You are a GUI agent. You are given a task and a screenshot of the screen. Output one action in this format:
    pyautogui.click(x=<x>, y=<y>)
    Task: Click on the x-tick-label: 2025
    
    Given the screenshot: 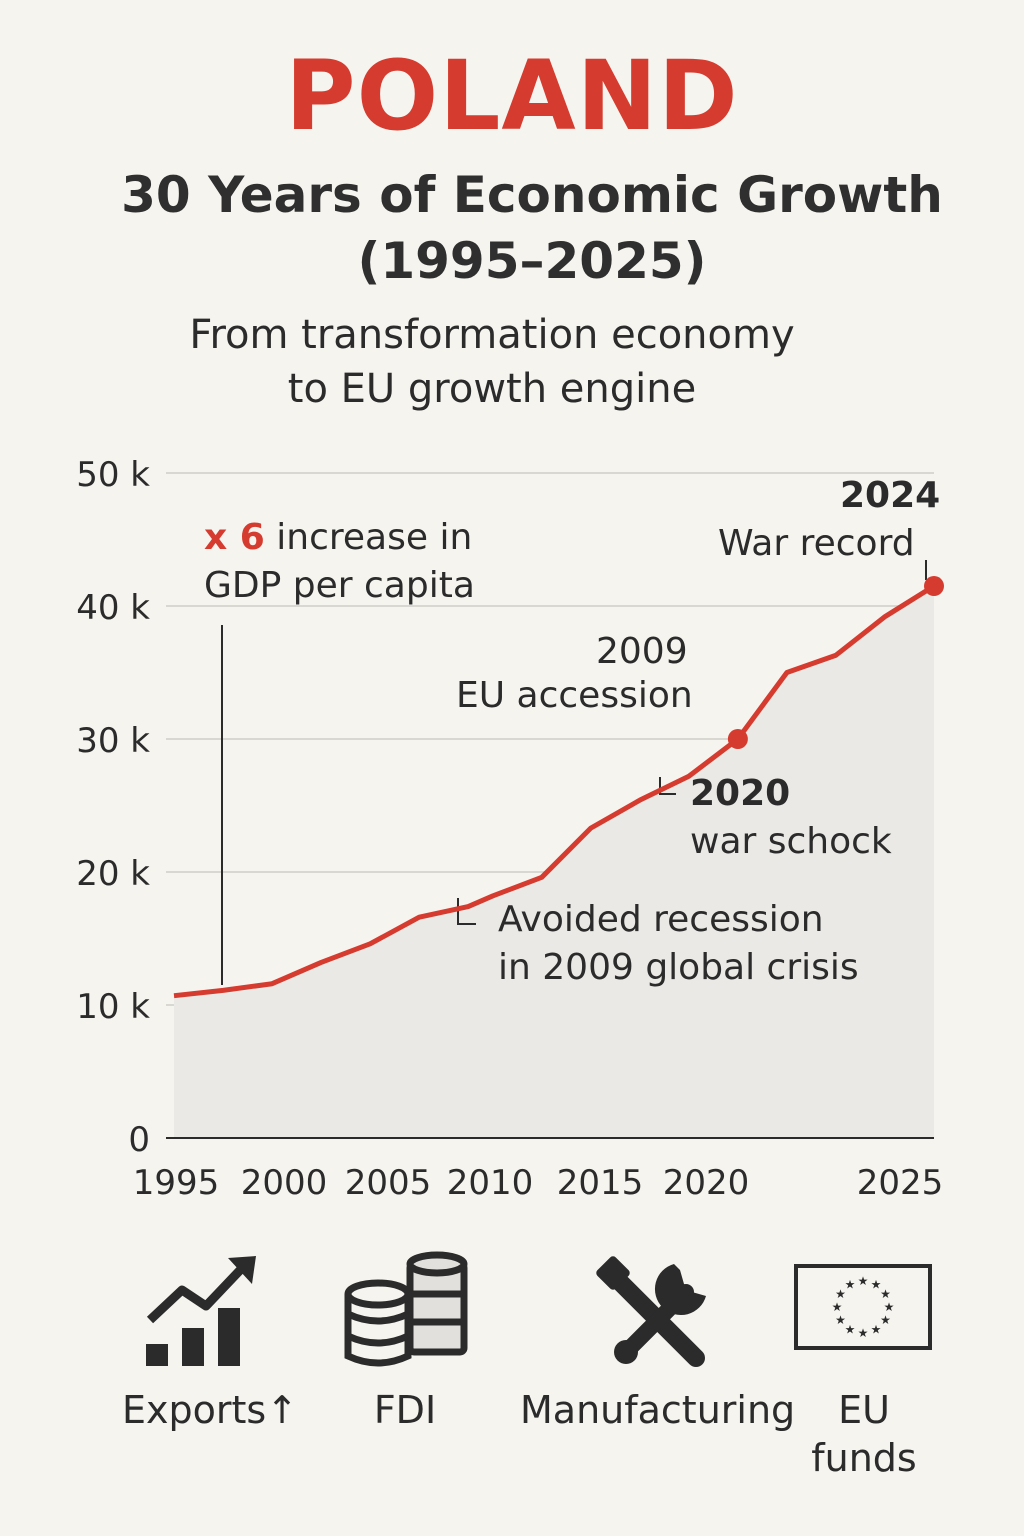 What is the action you would take?
    pyautogui.click(x=900, y=1183)
    